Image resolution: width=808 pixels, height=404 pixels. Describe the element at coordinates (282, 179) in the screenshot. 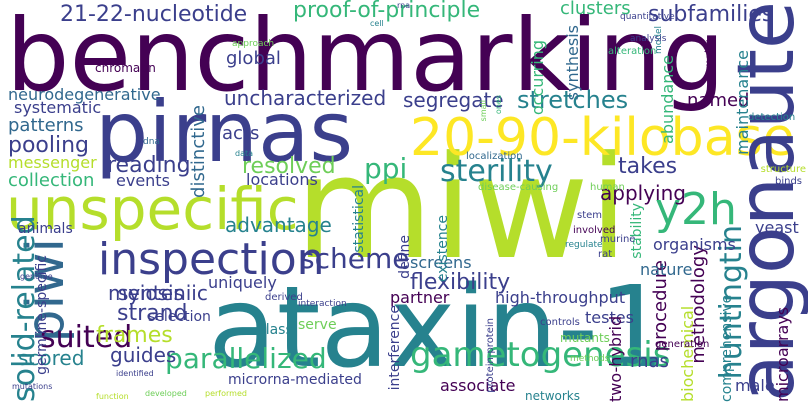

I see `word-locations: locations` at that location.